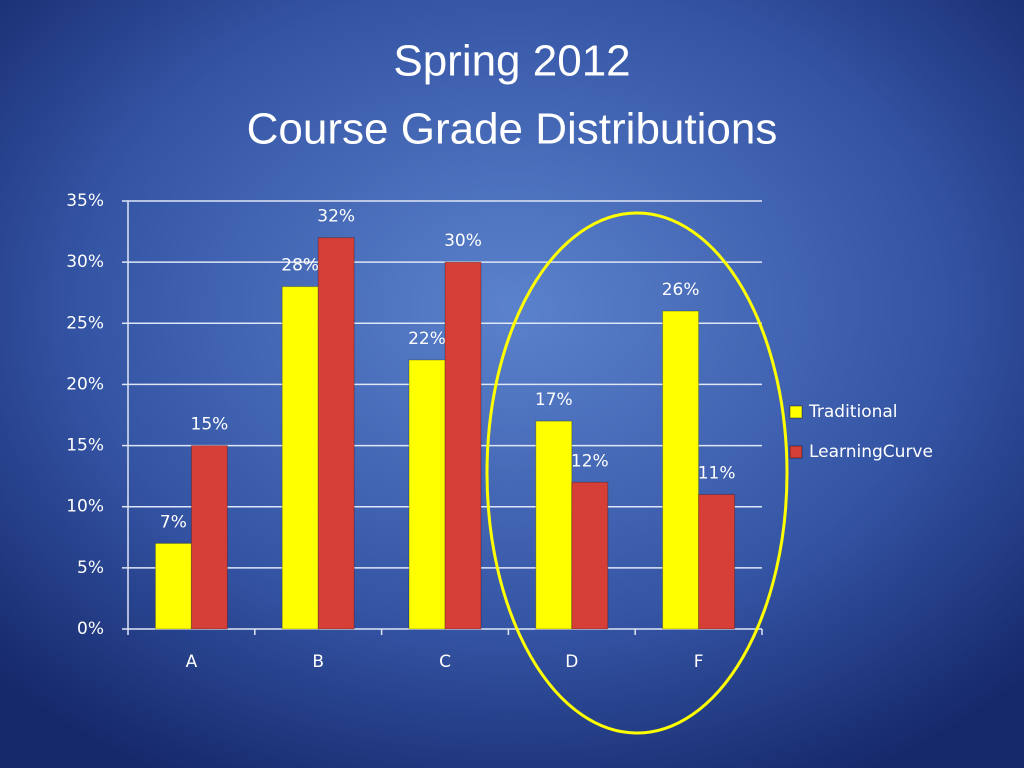  Describe the element at coordinates (210, 425) in the screenshot. I see `value-label: 15%` at that location.